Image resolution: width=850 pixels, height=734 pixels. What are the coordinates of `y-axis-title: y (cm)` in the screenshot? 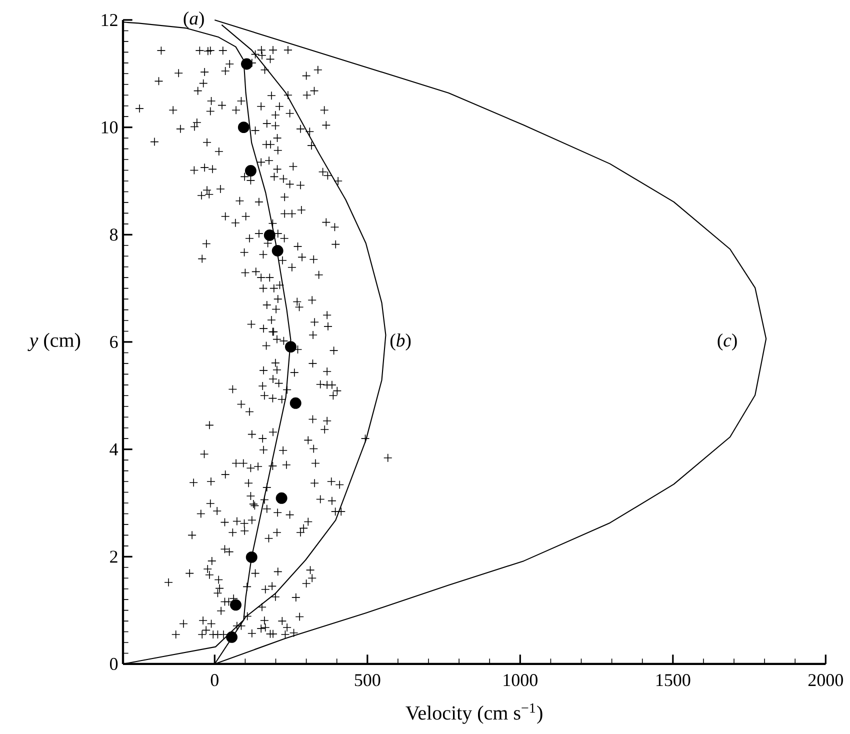 It's located at (54, 342).